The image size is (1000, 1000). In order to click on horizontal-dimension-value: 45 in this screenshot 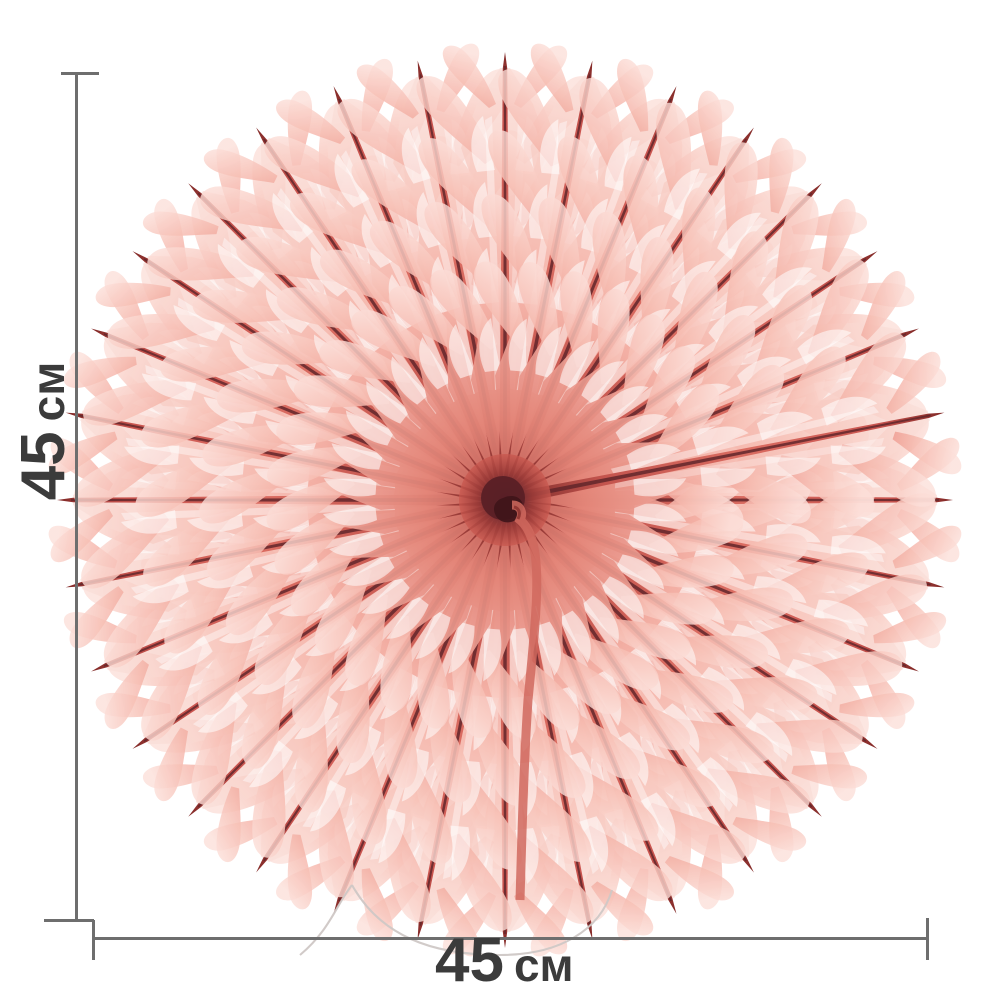, I will do `click(469, 960)`.